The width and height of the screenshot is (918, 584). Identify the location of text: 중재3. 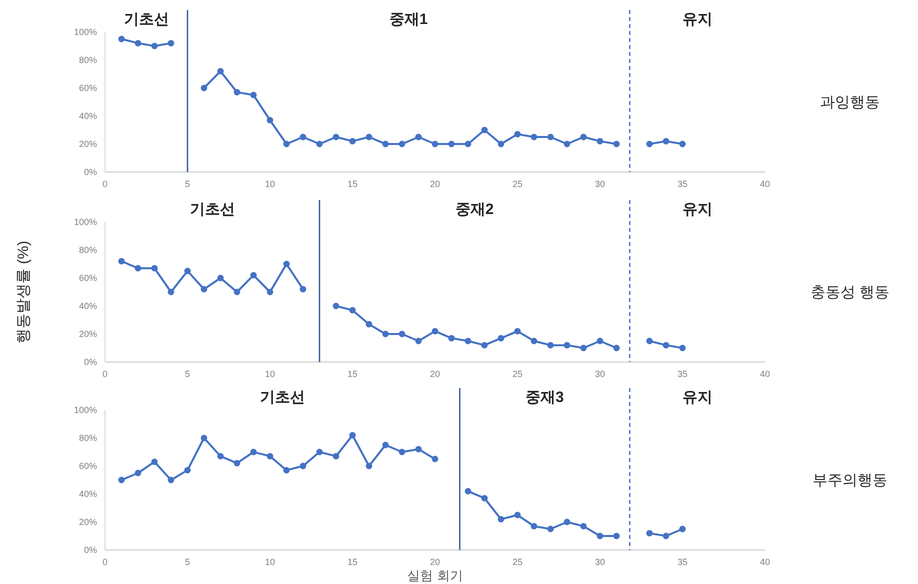
(545, 397).